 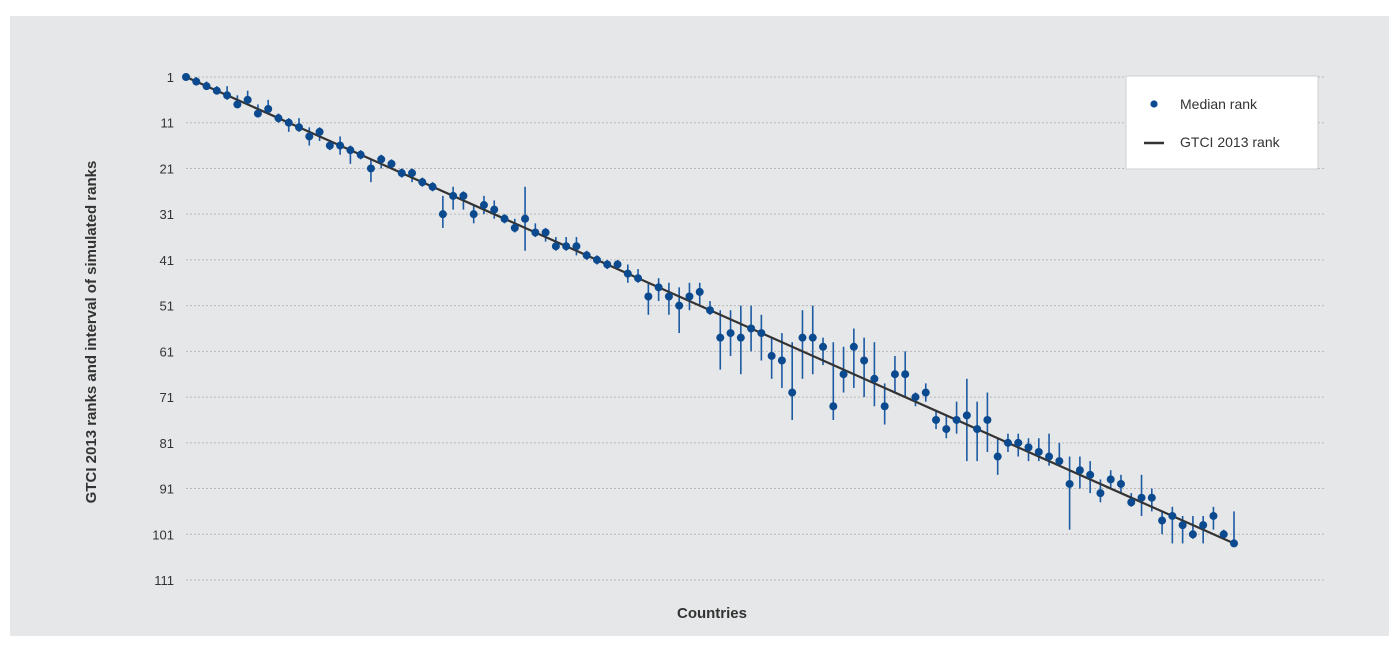 I want to click on x-axis-title: Countries, so click(x=712, y=613).